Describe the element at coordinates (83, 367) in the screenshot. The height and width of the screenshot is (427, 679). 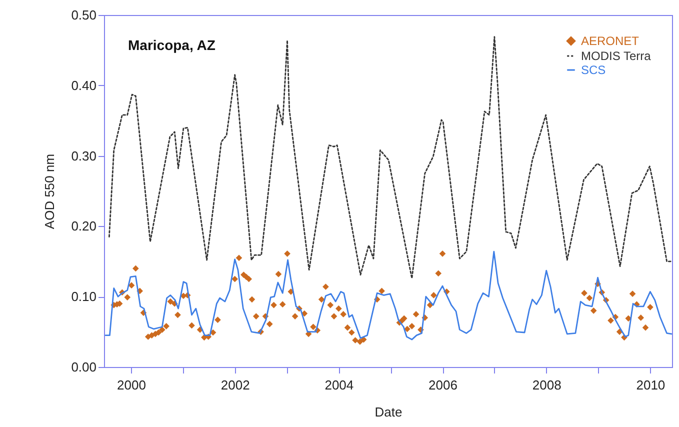
I see `y-tick-label: 0.00` at that location.